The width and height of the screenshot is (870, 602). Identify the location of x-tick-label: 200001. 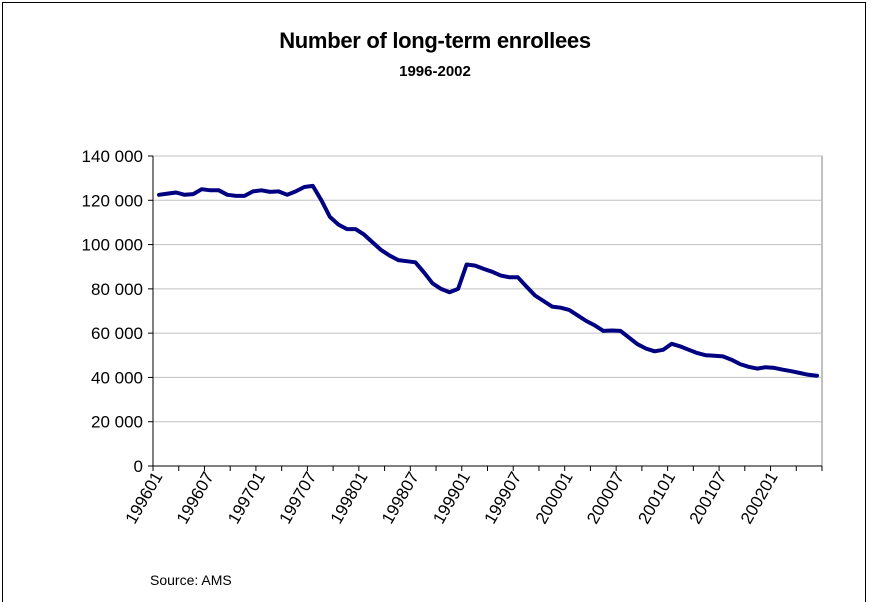
(554, 498).